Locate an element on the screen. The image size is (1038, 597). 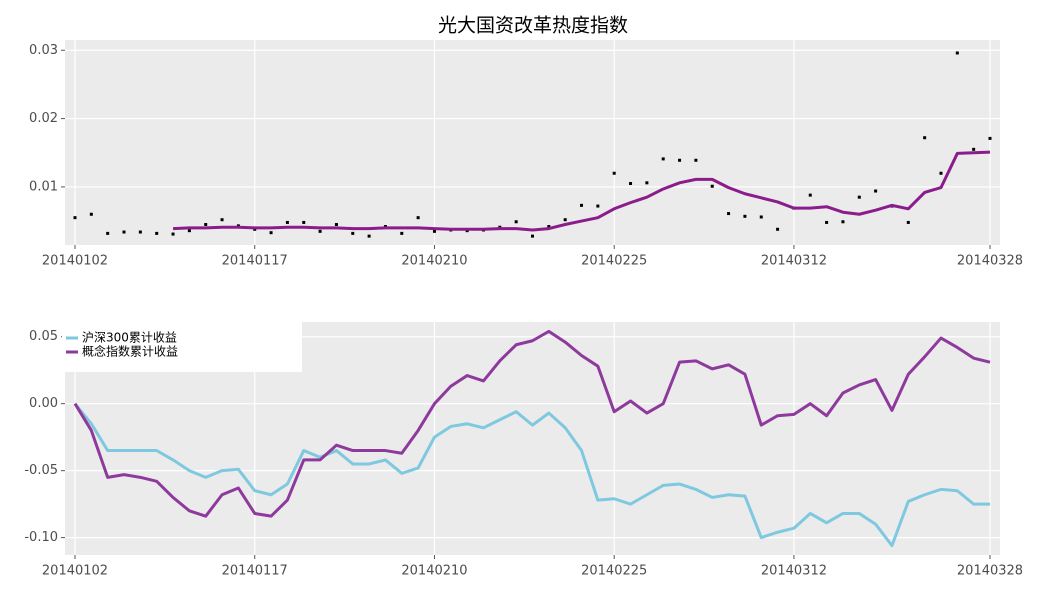
y-tick-label: -0.05 is located at coordinates (41, 470).